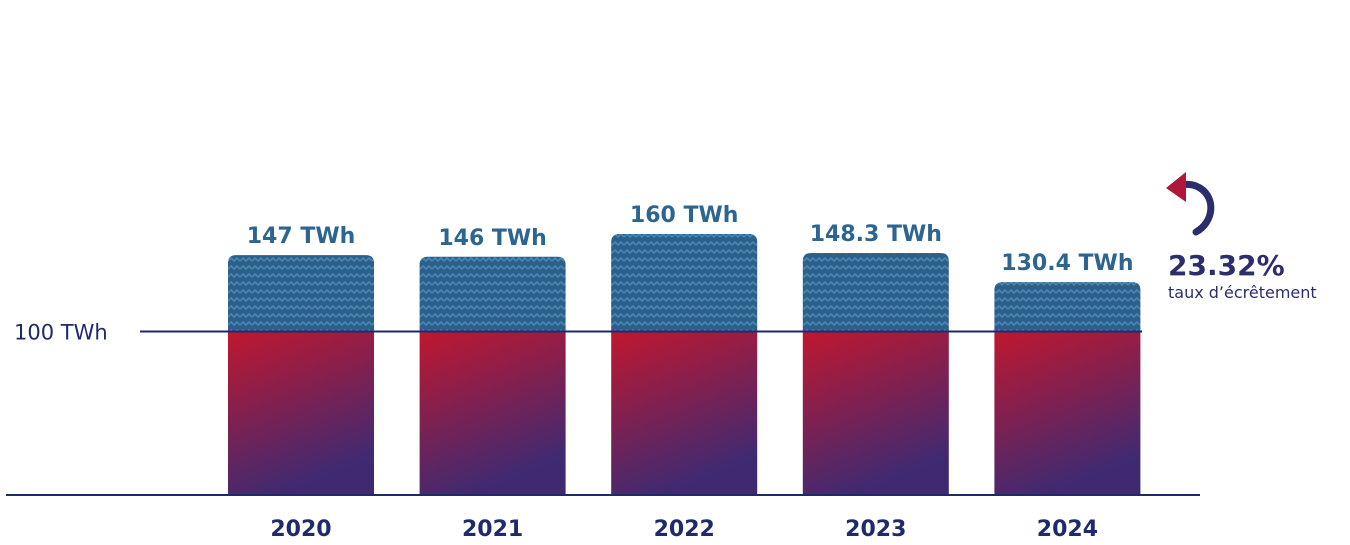 This screenshot has height=545, width=1350. I want to click on x-tick-2020: 2020, so click(300, 529).